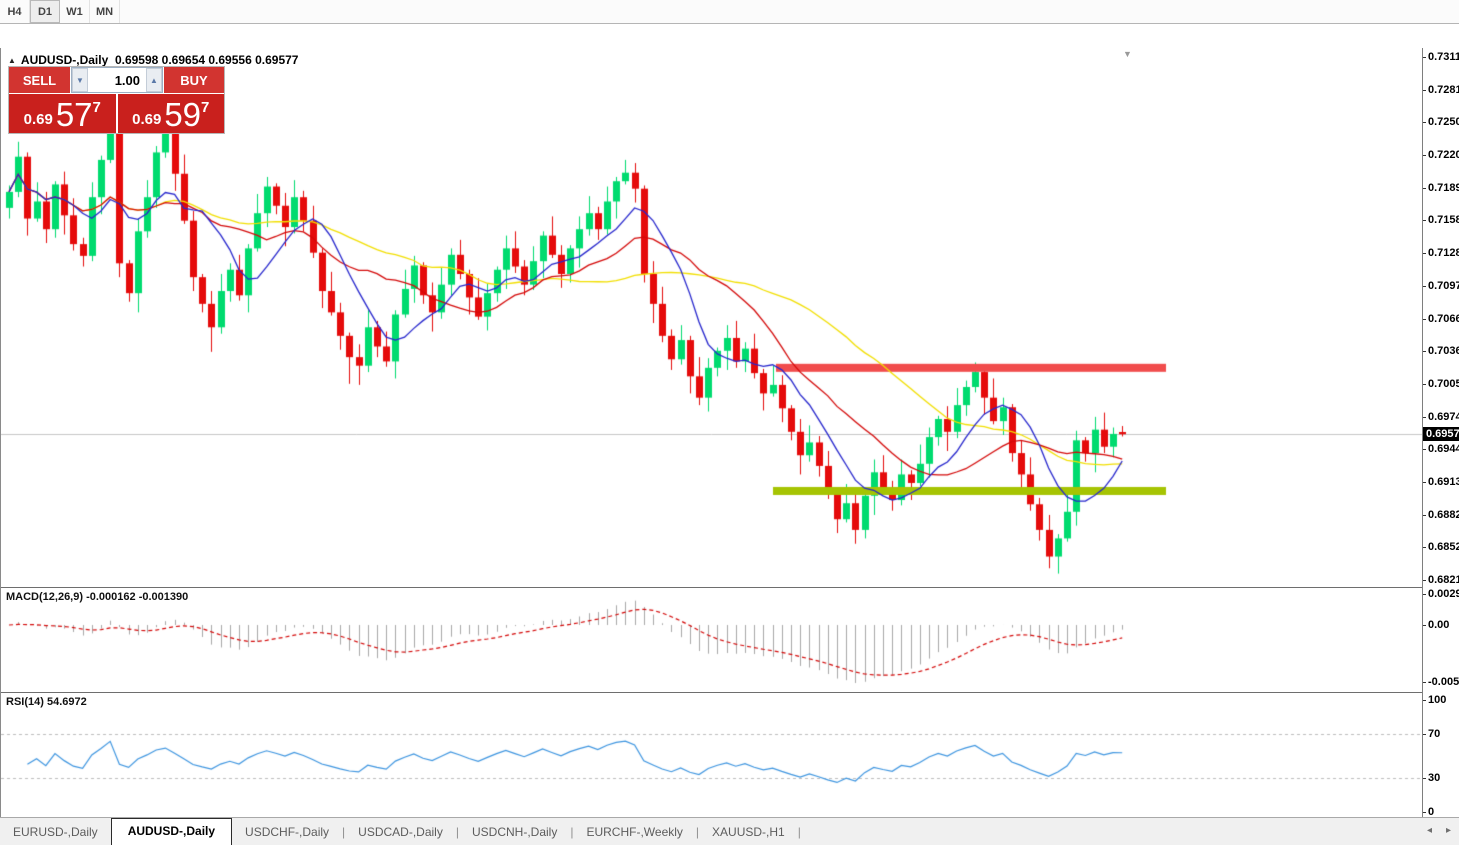 Image resolution: width=1459 pixels, height=845 pixels. I want to click on sell-price-main: 57, so click(74, 114).